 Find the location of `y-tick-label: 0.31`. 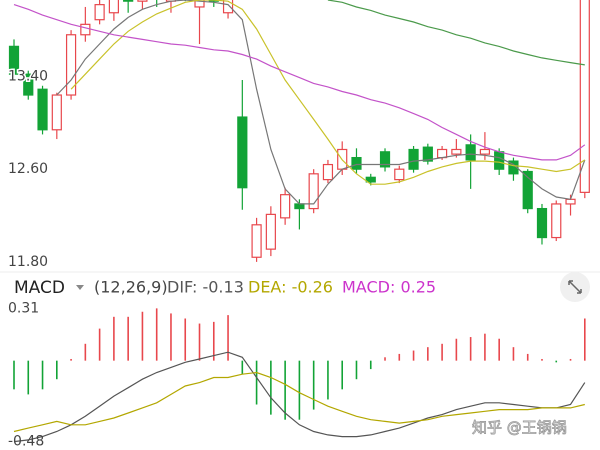

y-tick-label: 0.31 is located at coordinates (23, 308).